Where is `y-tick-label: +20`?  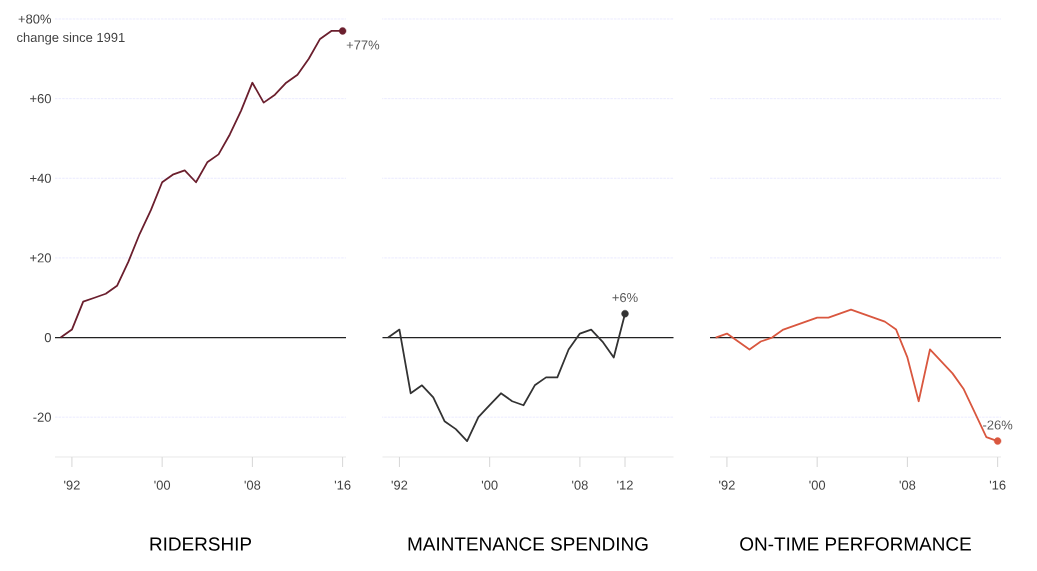 y-tick-label: +20 is located at coordinates (40, 258).